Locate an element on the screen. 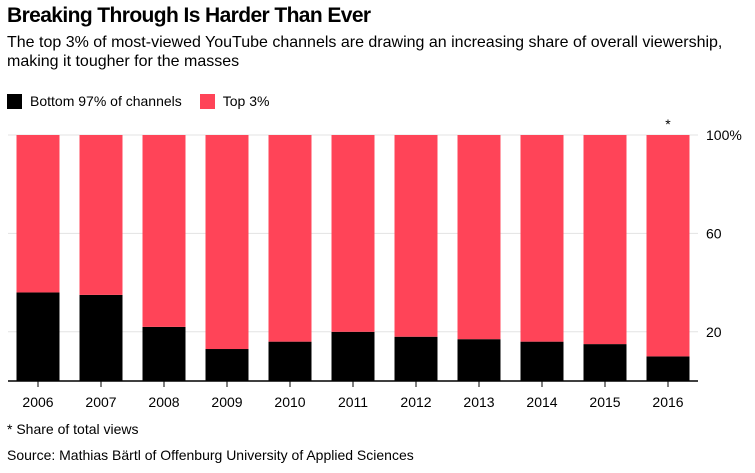 Image resolution: width=755 pixels, height=473 pixels. legend: Bottom 97% of channels Top 3% is located at coordinates (147, 101).